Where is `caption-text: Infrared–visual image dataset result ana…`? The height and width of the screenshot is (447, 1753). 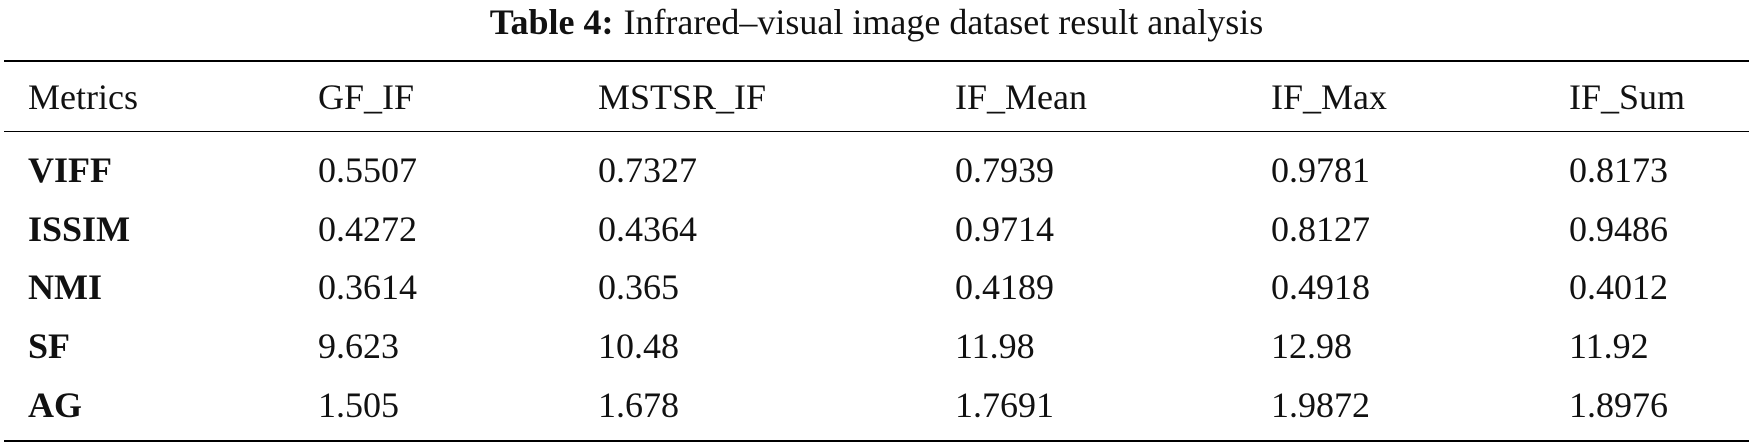 caption-text: Infrared–visual image dataset result ana… is located at coordinates (943, 22).